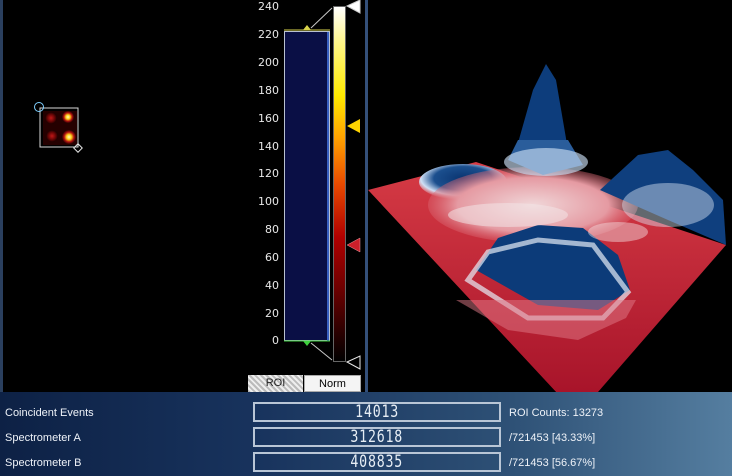 Image resolution: width=732 pixels, height=476 pixels. What do you see at coordinates (552, 463) in the screenshot?
I see `spectrometer-b-total: /721453 [56.67%]` at bounding box center [552, 463].